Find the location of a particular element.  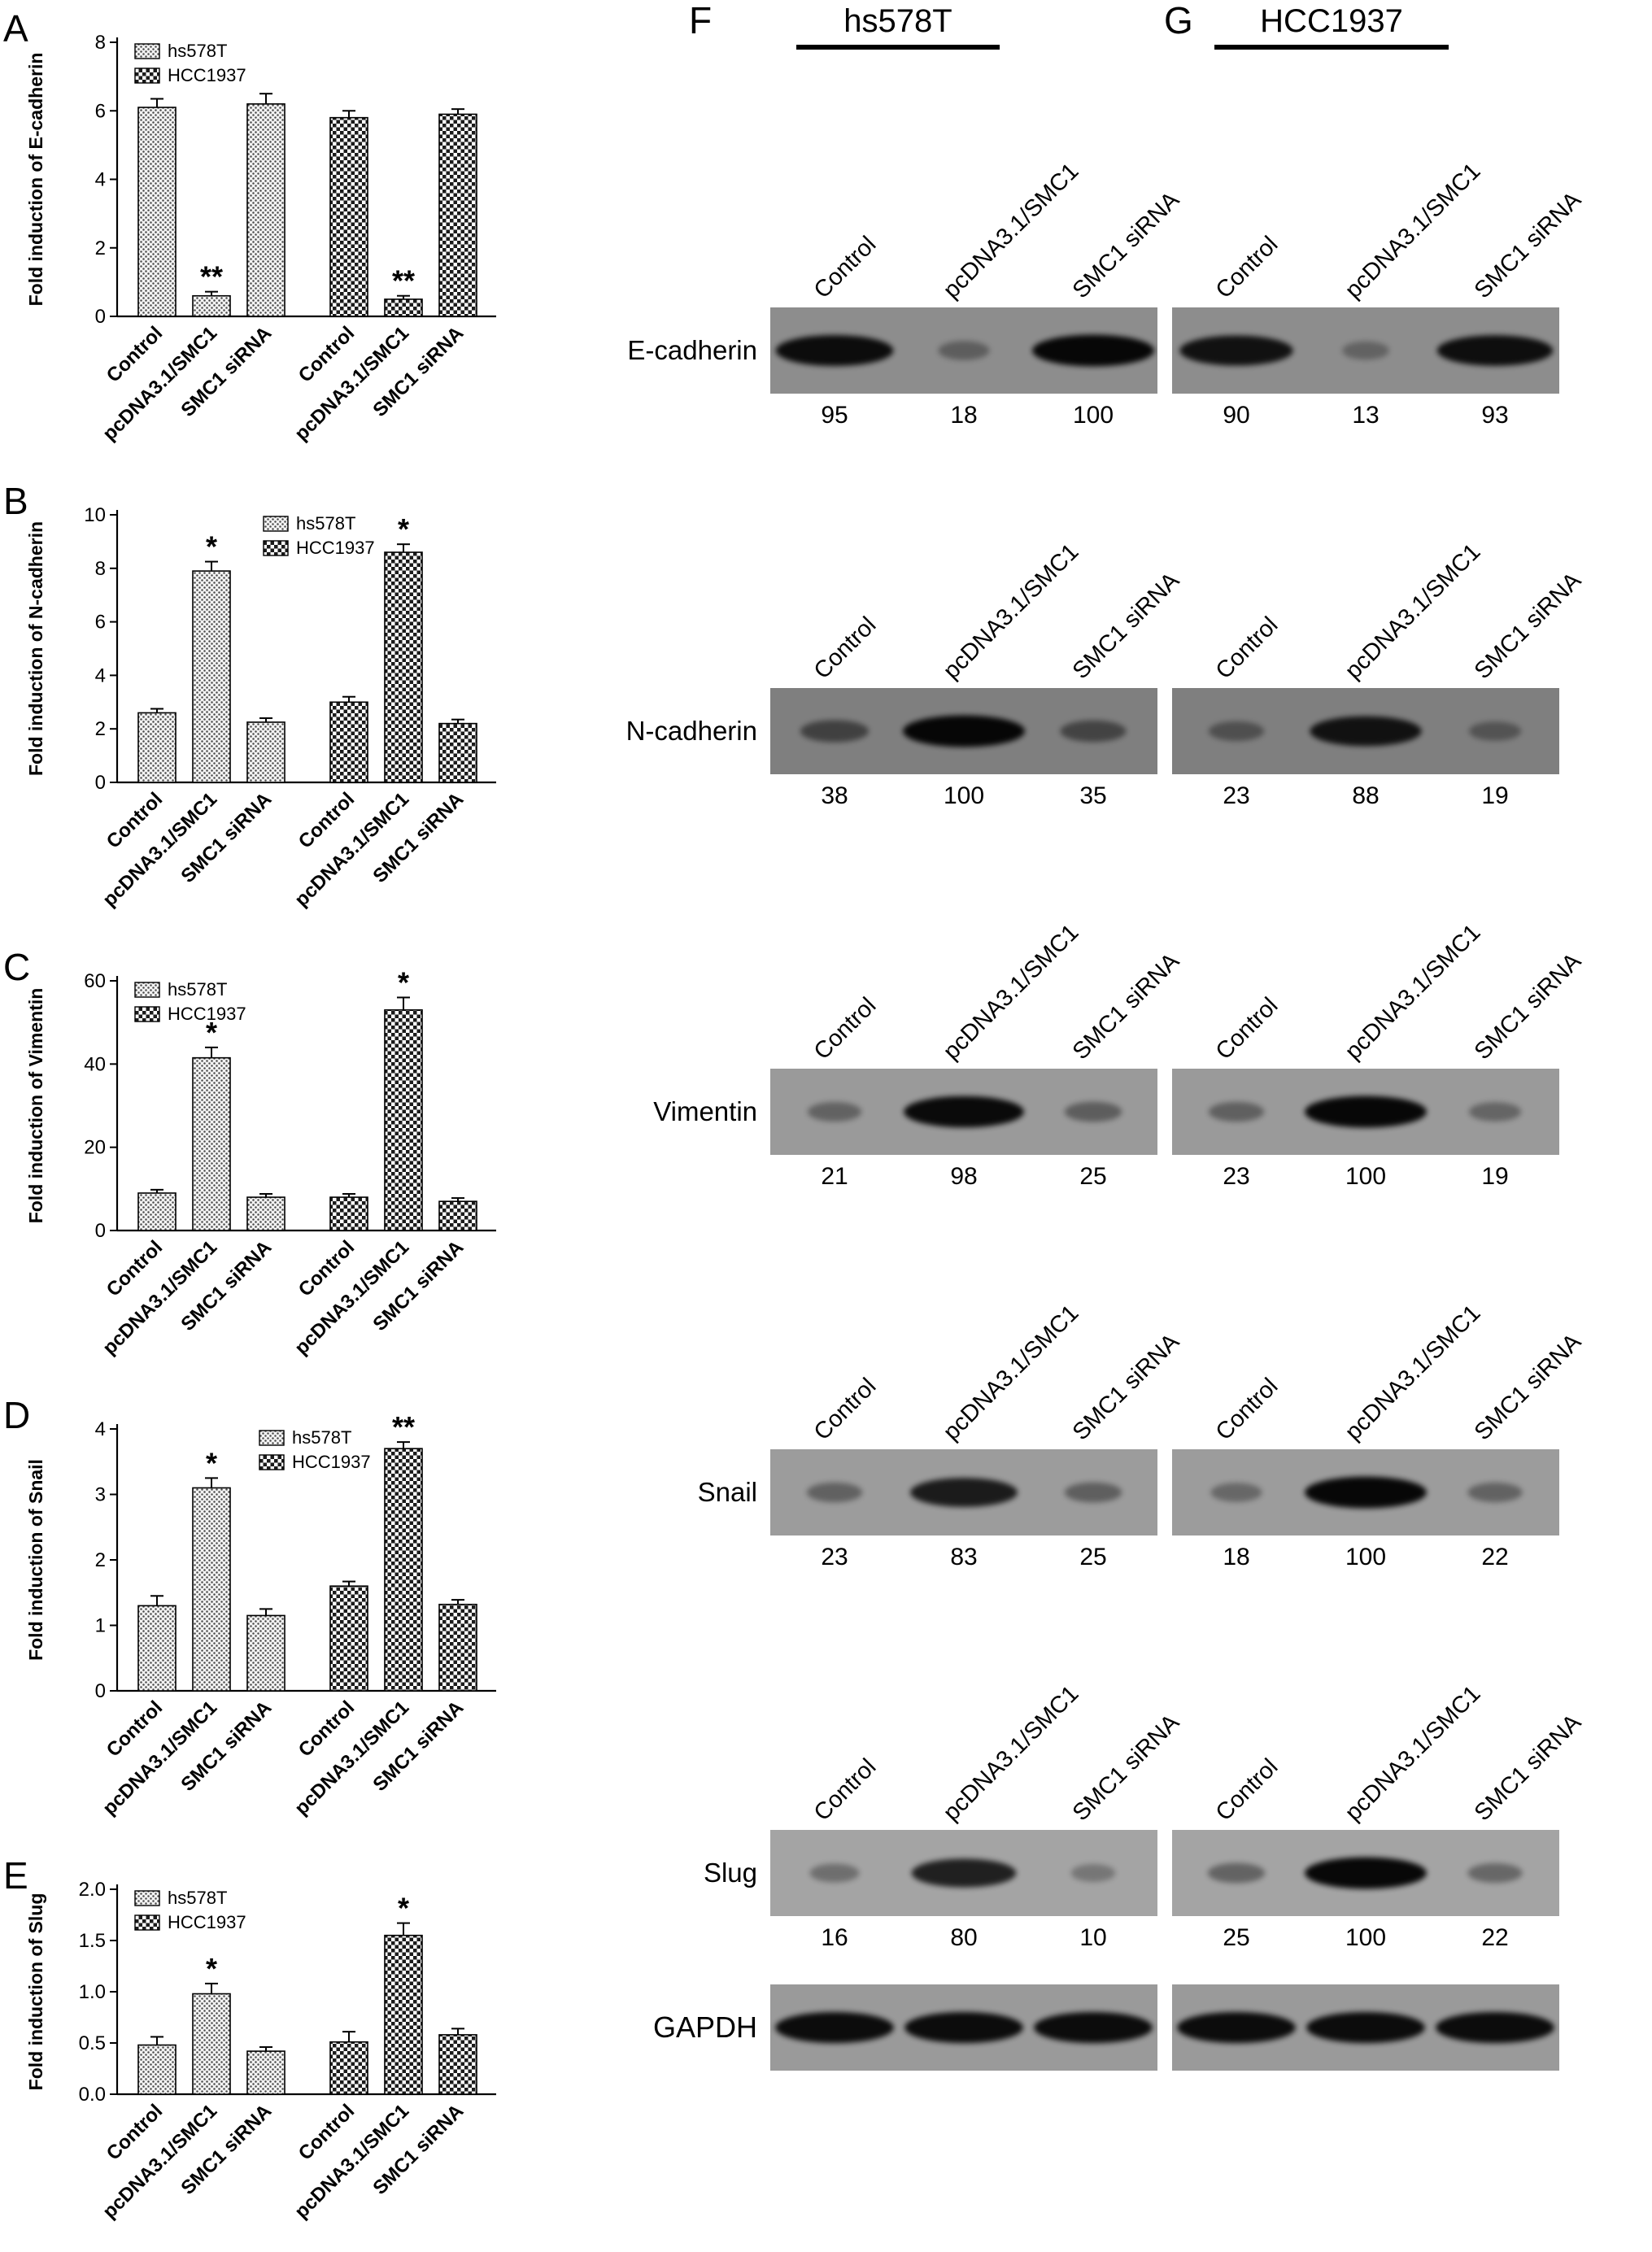

strip-row: E-cadherin is located at coordinates (1108, 350).